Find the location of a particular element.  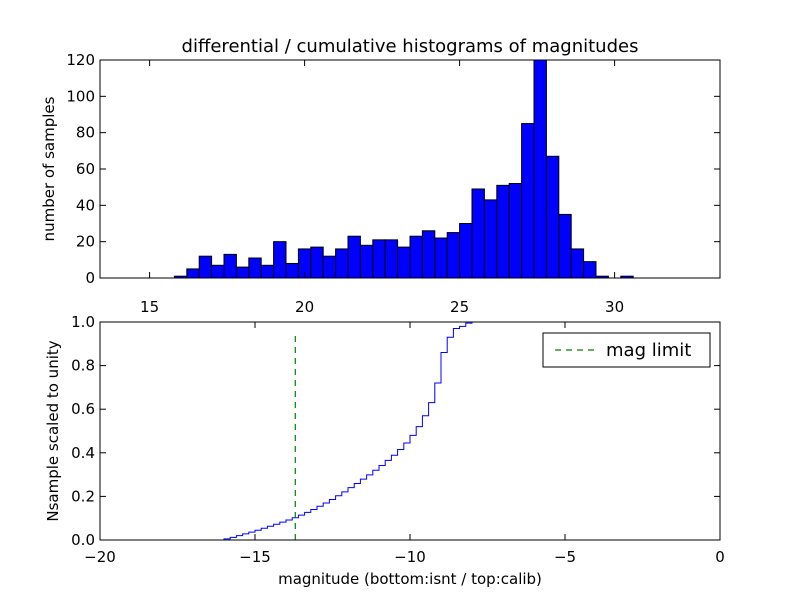

top-x-tick-label: 15 is located at coordinates (149, 307).